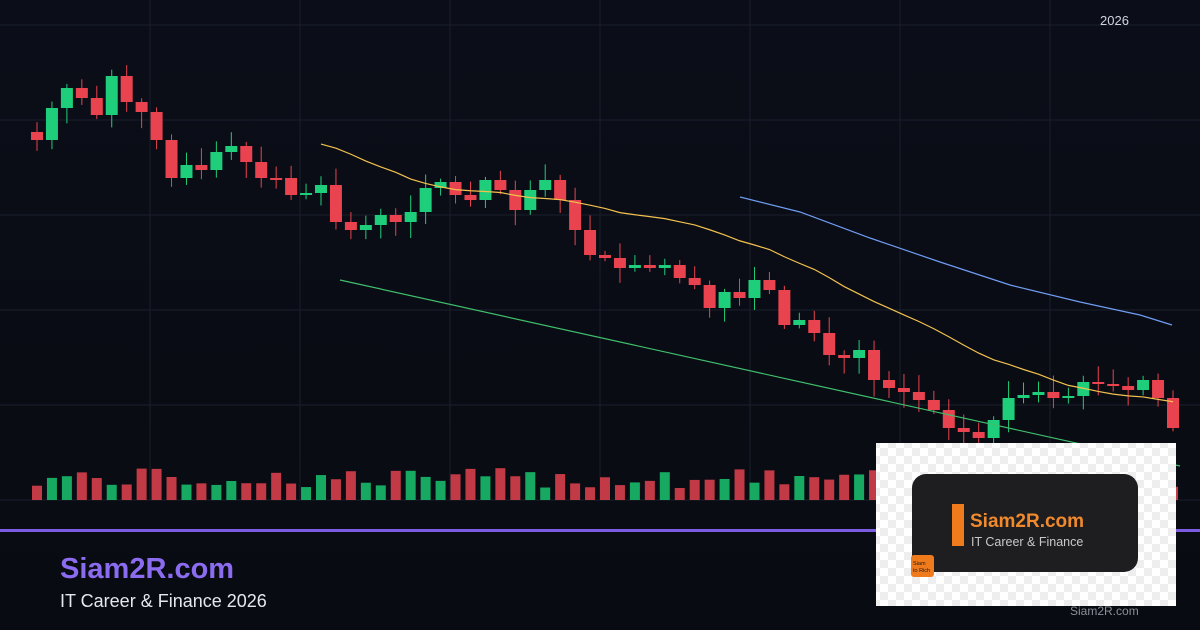  What do you see at coordinates (919, 564) in the screenshot?
I see `logo-badge-line1: Siam` at bounding box center [919, 564].